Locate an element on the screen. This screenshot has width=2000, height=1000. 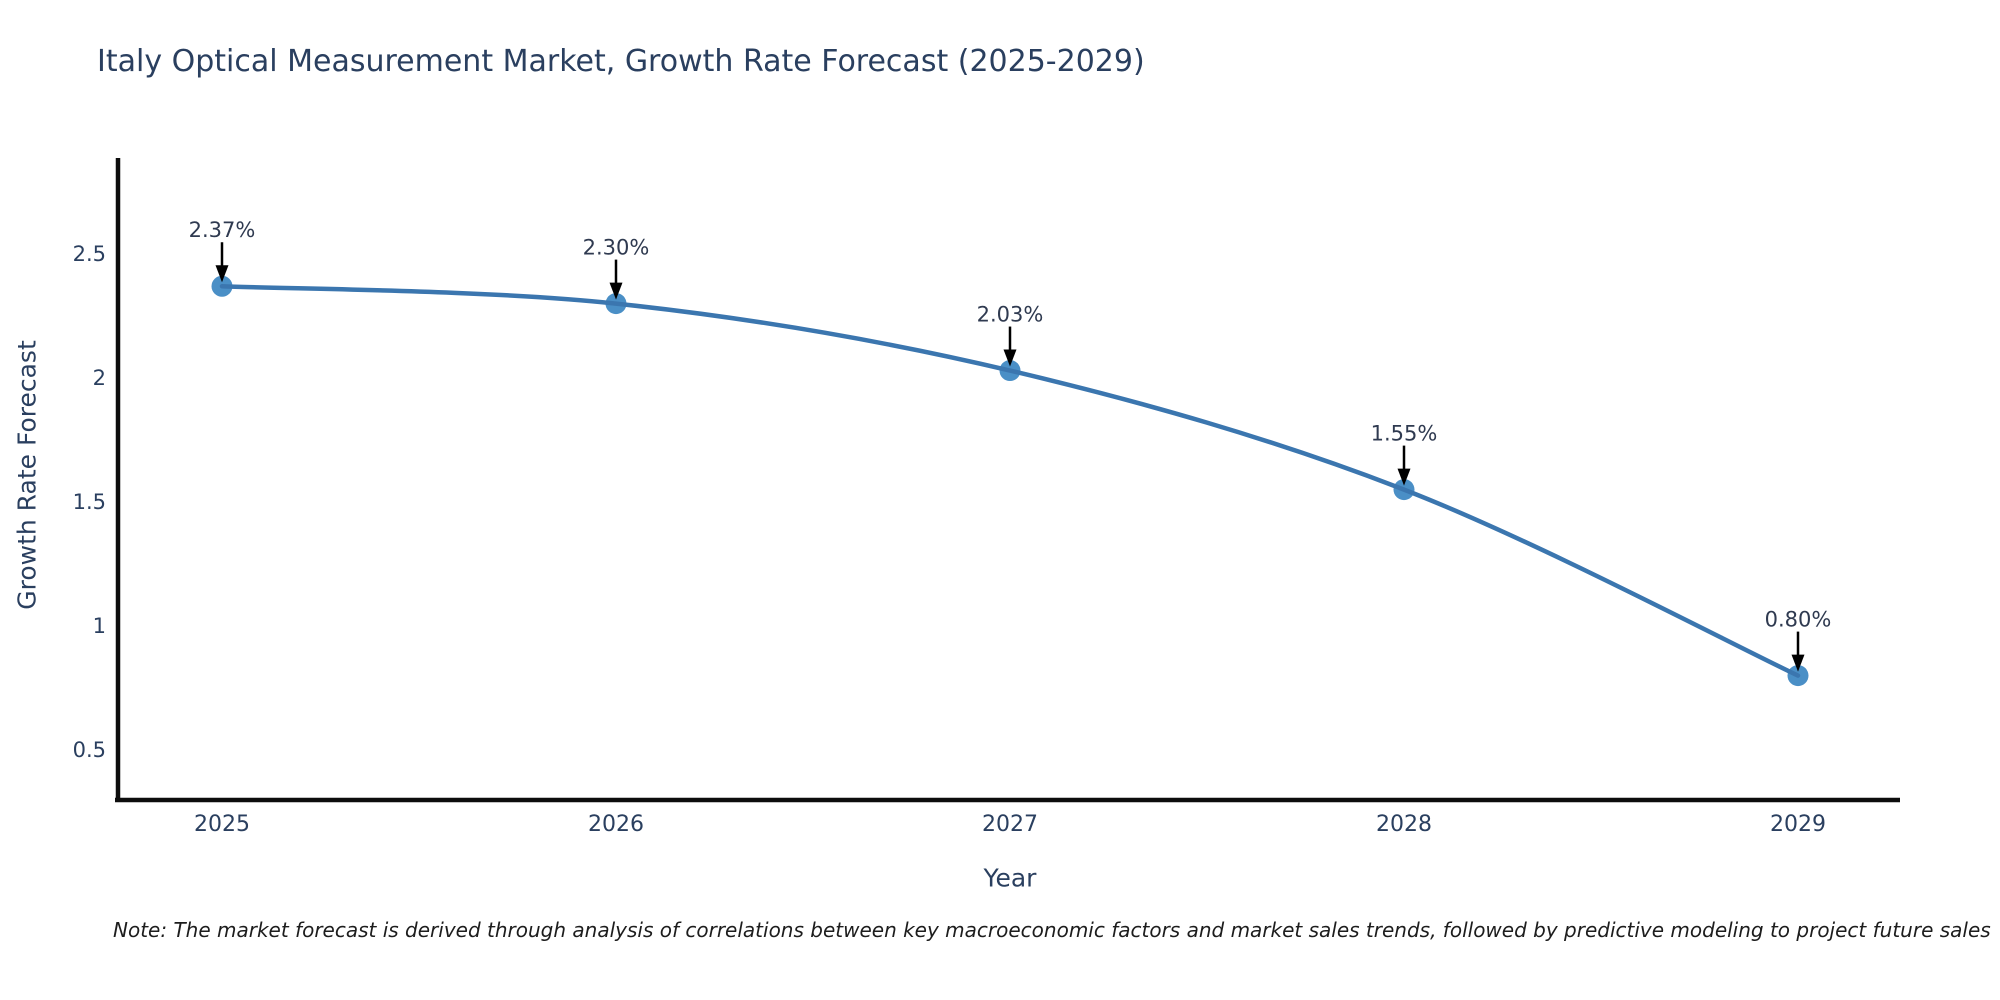
x-axis-title: Year is located at coordinates (1010, 878).